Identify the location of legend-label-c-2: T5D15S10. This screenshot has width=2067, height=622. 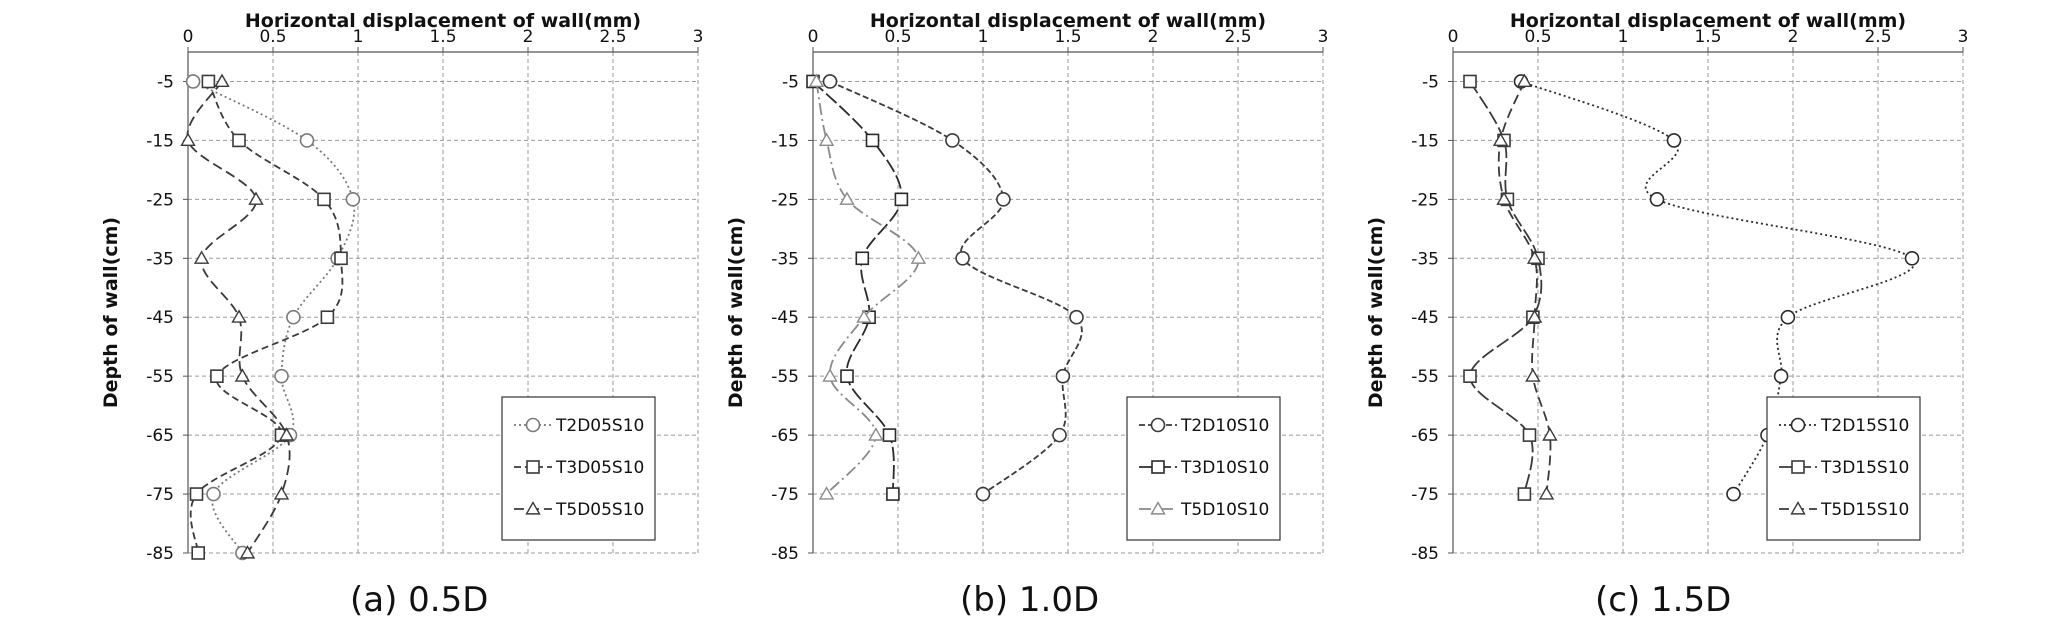
(1864, 510).